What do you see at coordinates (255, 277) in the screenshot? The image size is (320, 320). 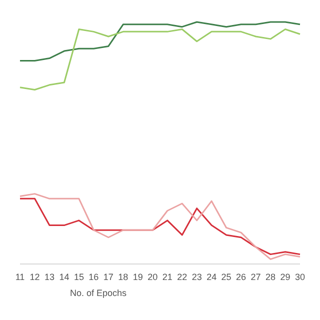 I see `x-tick-label: 27` at bounding box center [255, 277].